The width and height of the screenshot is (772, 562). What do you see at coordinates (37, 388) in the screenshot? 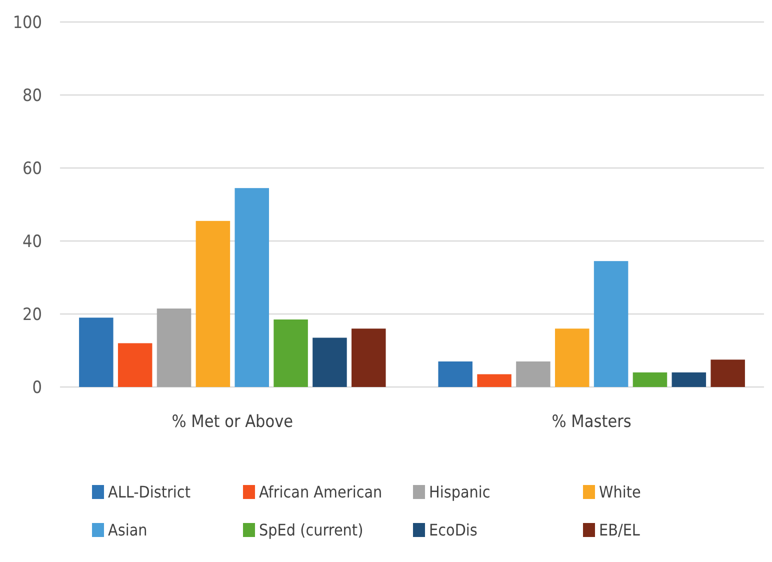
I see `y-tick-label: 0` at bounding box center [37, 388].